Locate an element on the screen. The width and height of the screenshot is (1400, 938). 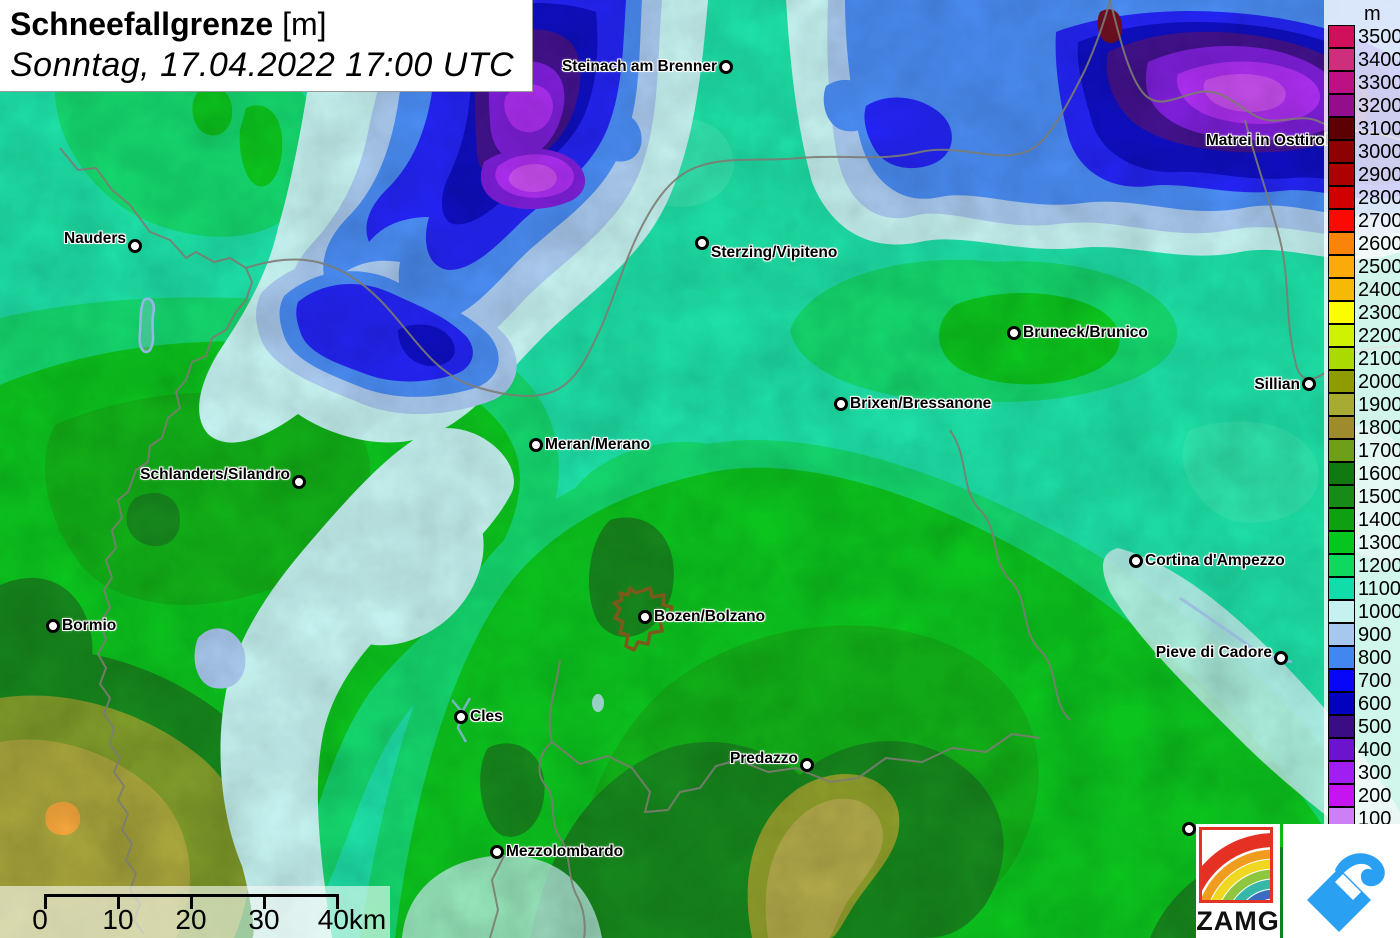
legend-row: 3200 is located at coordinates (1364, 106).